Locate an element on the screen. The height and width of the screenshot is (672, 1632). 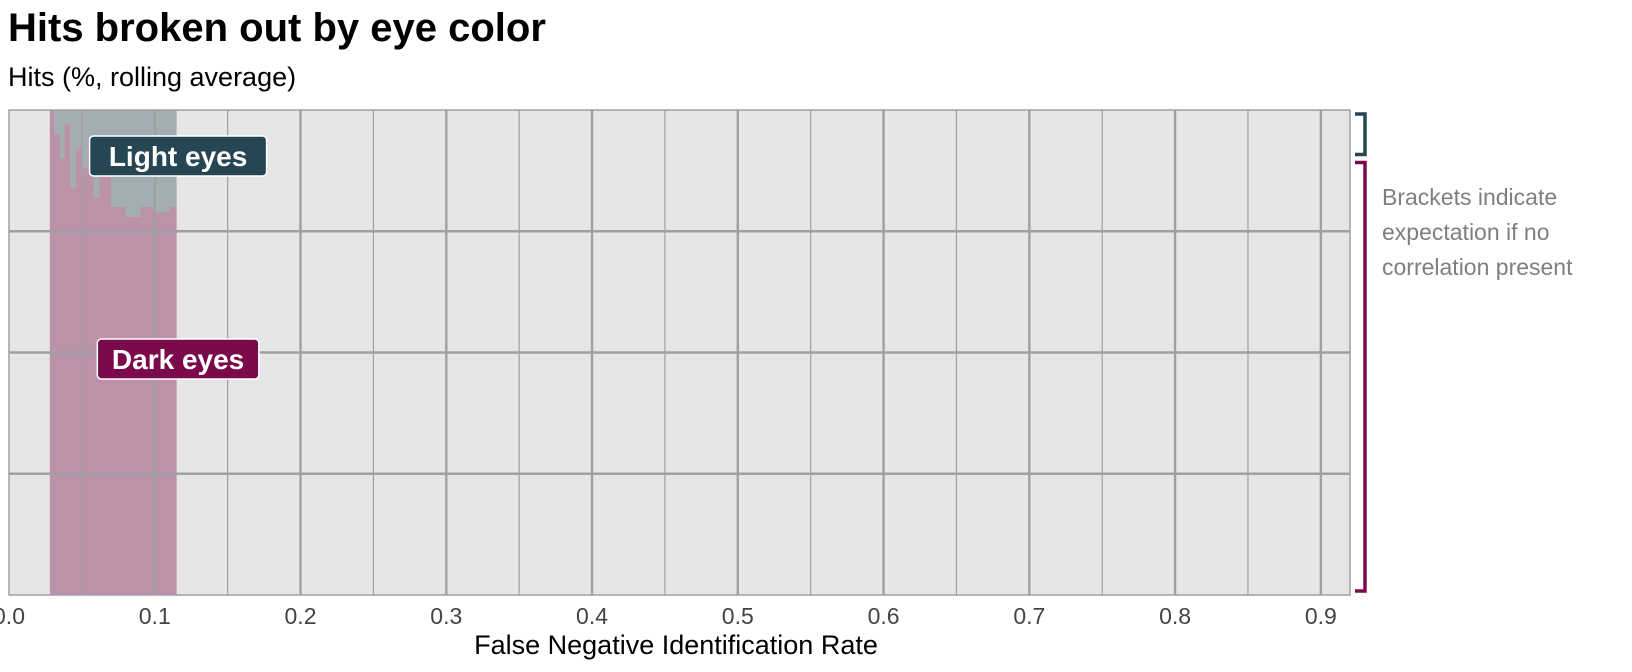
label-dark-eyes: Dark eyes is located at coordinates (178, 359).